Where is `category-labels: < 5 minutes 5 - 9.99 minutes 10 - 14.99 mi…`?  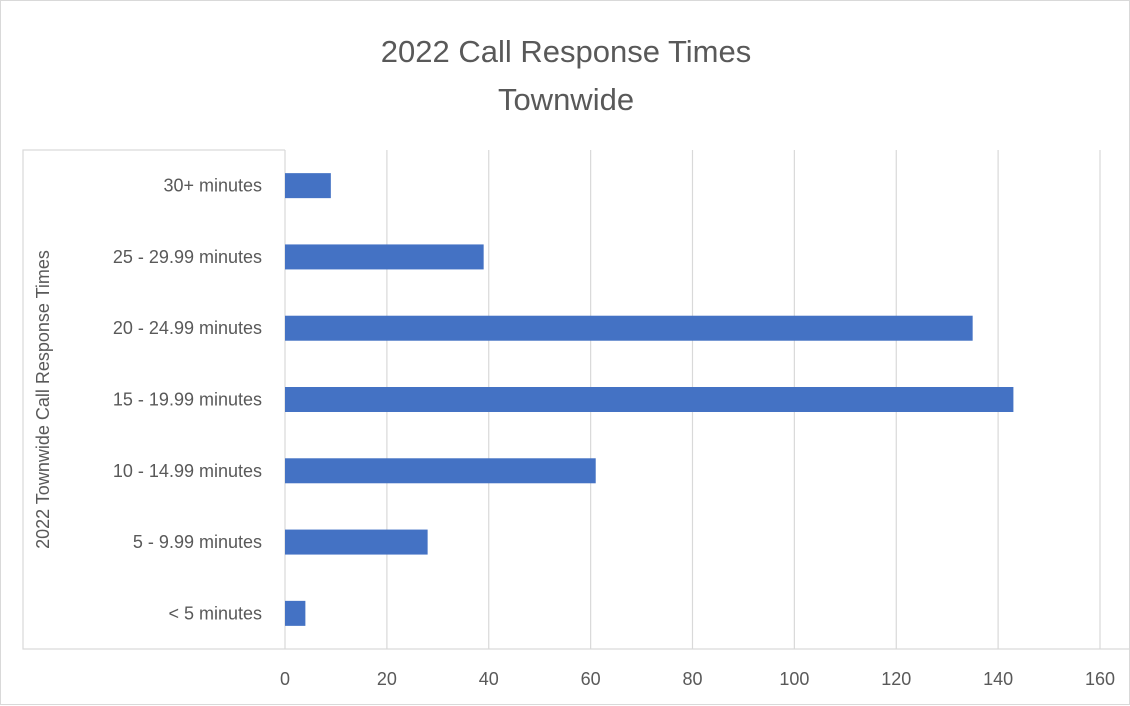 category-labels: < 5 minutes 5 - 9.99 minutes 10 - 14.99 mi… is located at coordinates (187, 400).